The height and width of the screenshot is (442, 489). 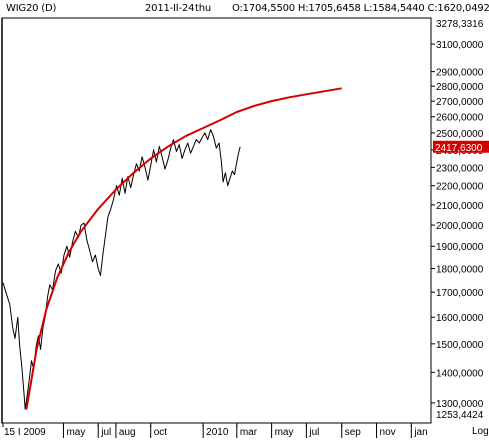 What do you see at coordinates (31, 8) in the screenshot?
I see `symbol-label: WIG20 (D)` at bounding box center [31, 8].